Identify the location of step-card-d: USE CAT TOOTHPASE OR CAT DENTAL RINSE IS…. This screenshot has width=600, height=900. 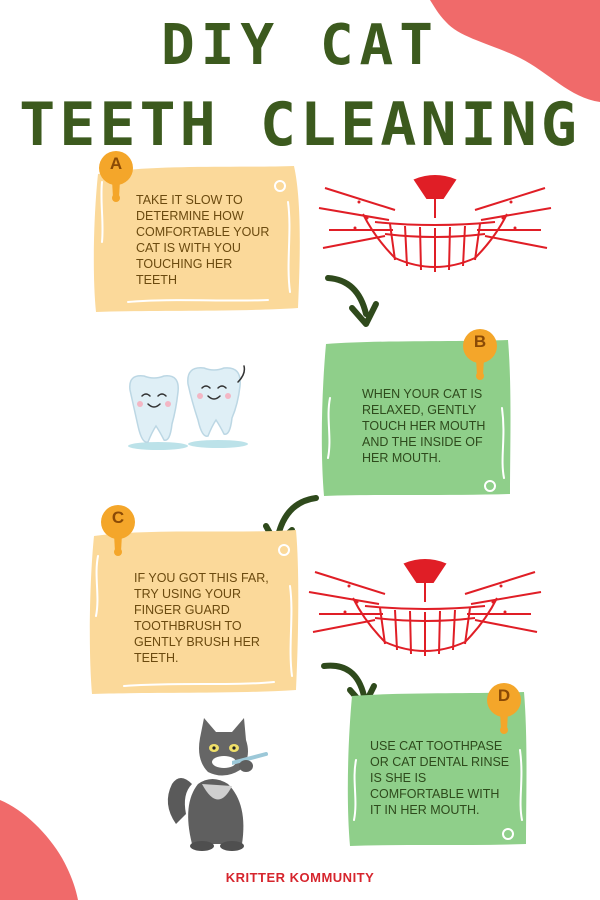
(437, 769).